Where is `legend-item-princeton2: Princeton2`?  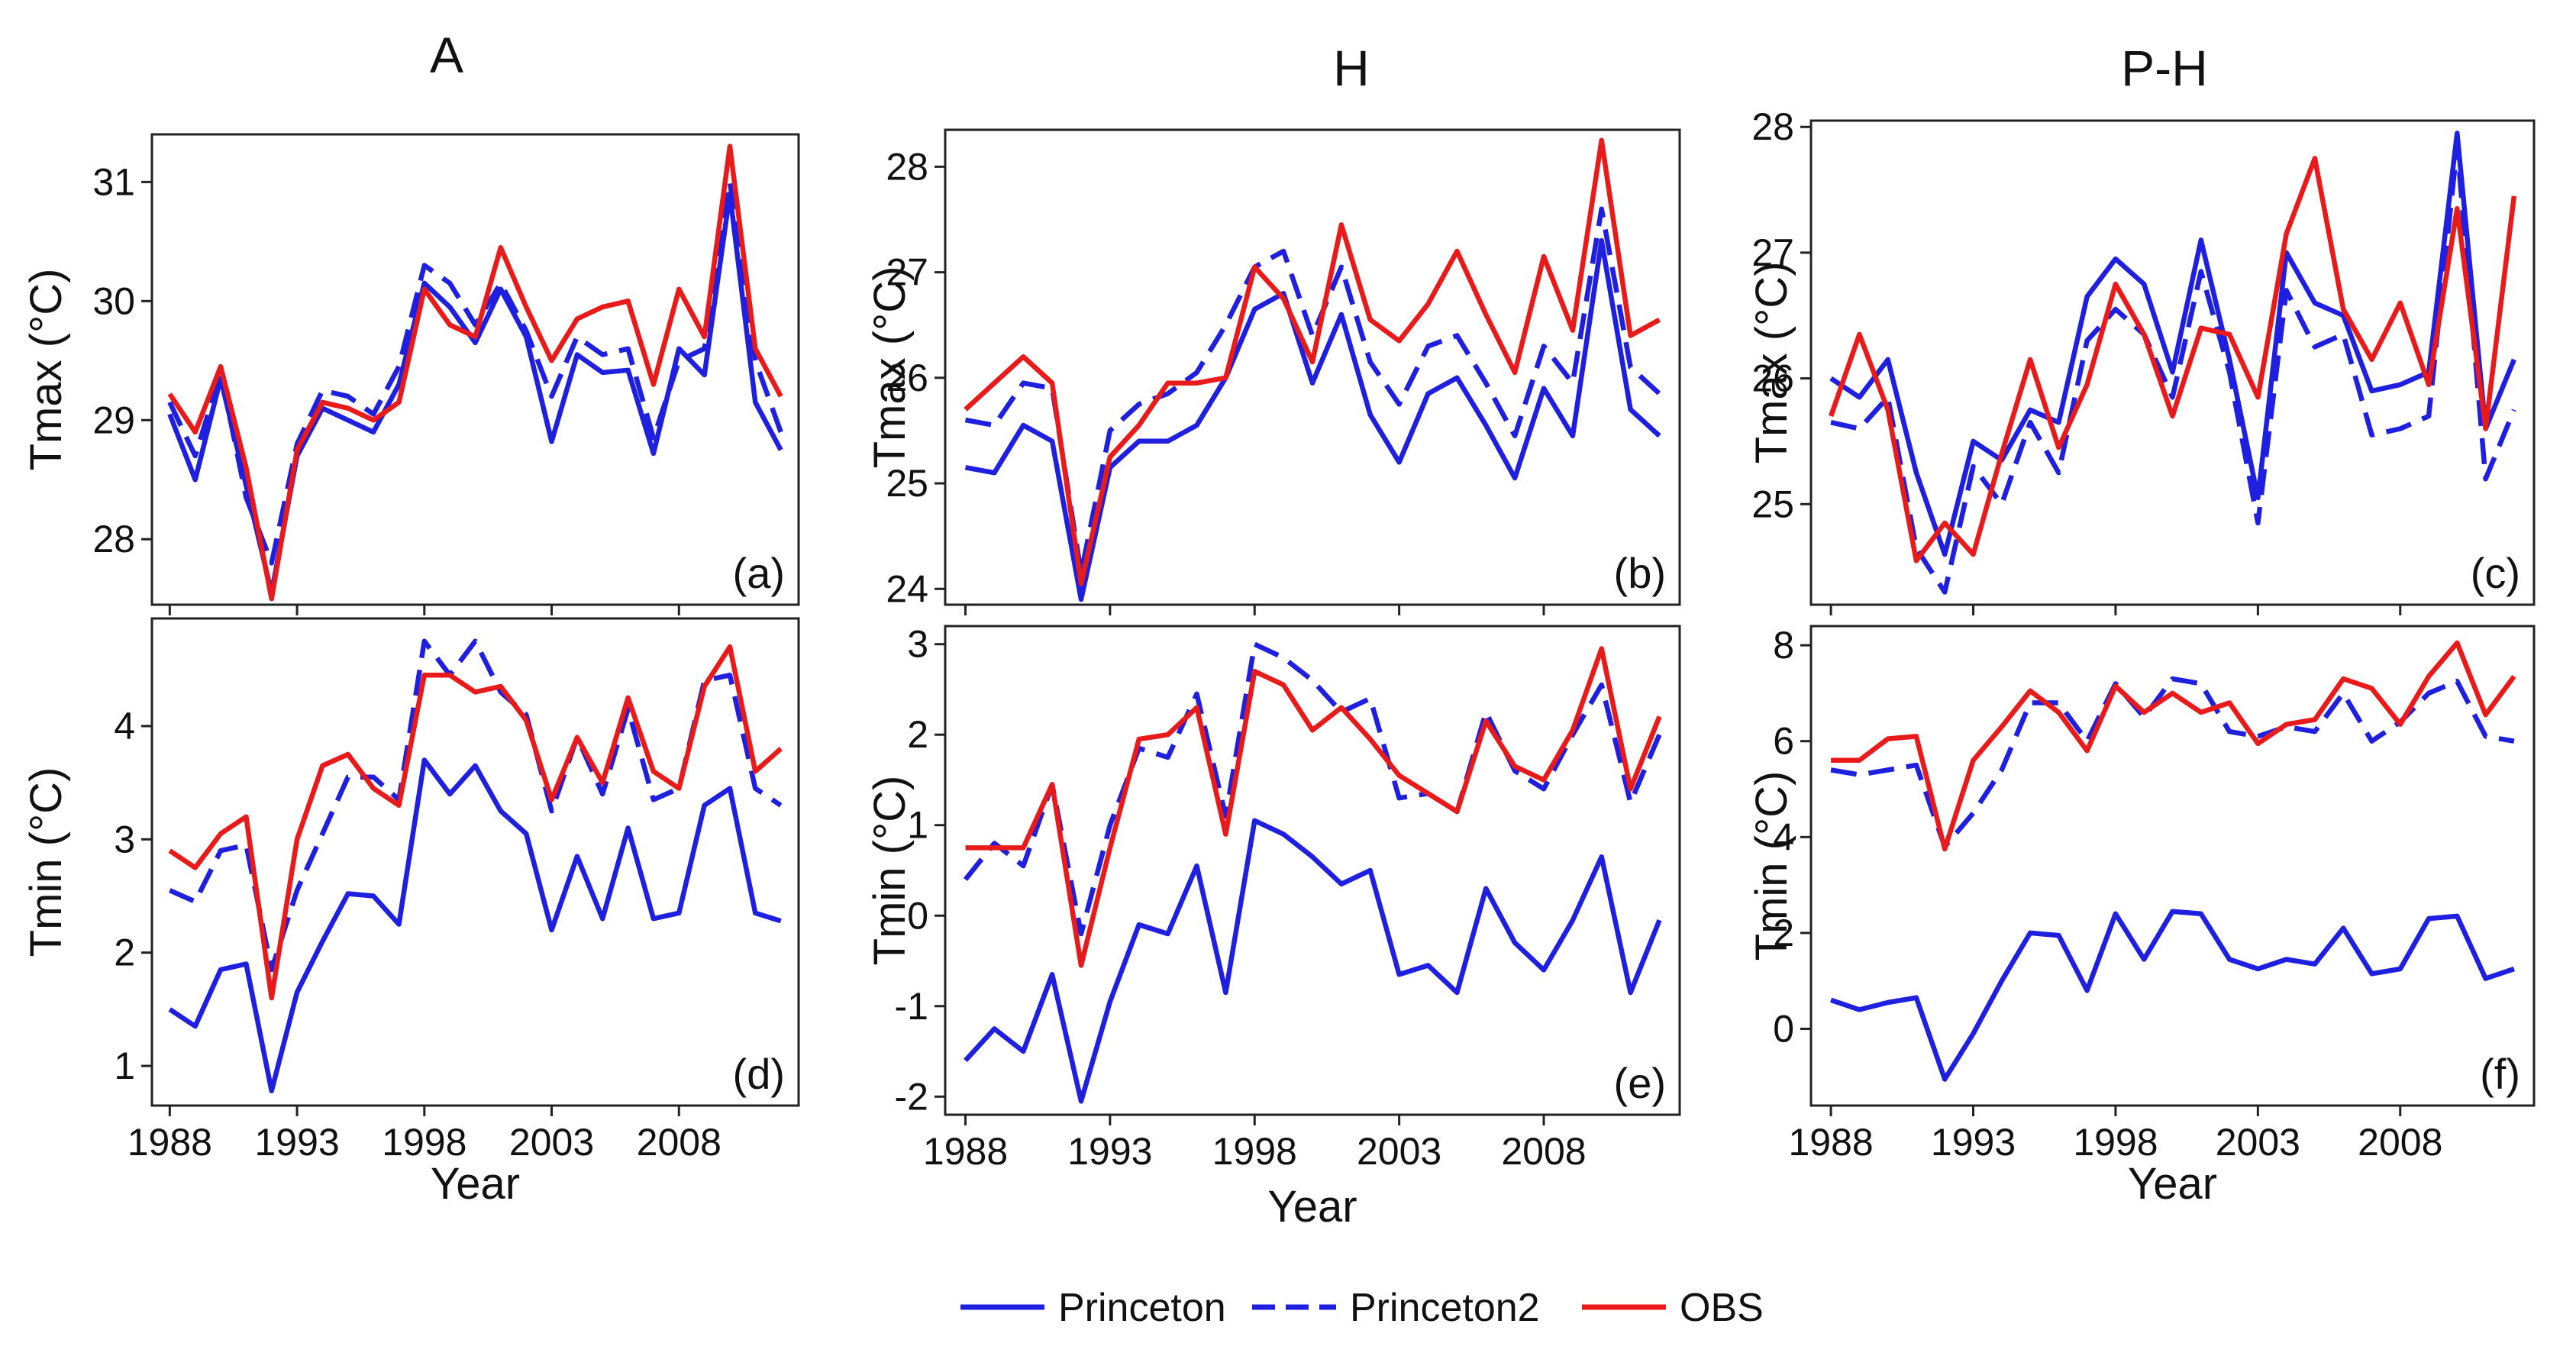 legend-item-princeton2: Princeton2 is located at coordinates (1396, 1308).